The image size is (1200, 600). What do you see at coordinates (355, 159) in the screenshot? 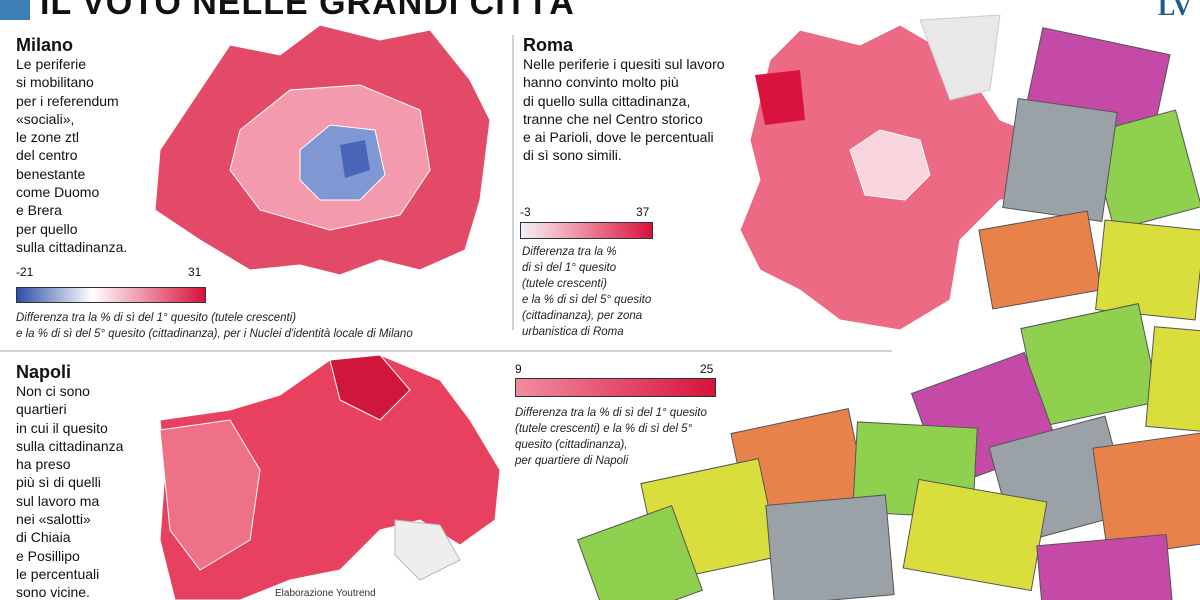
I see `map-milano-core` at bounding box center [355, 159].